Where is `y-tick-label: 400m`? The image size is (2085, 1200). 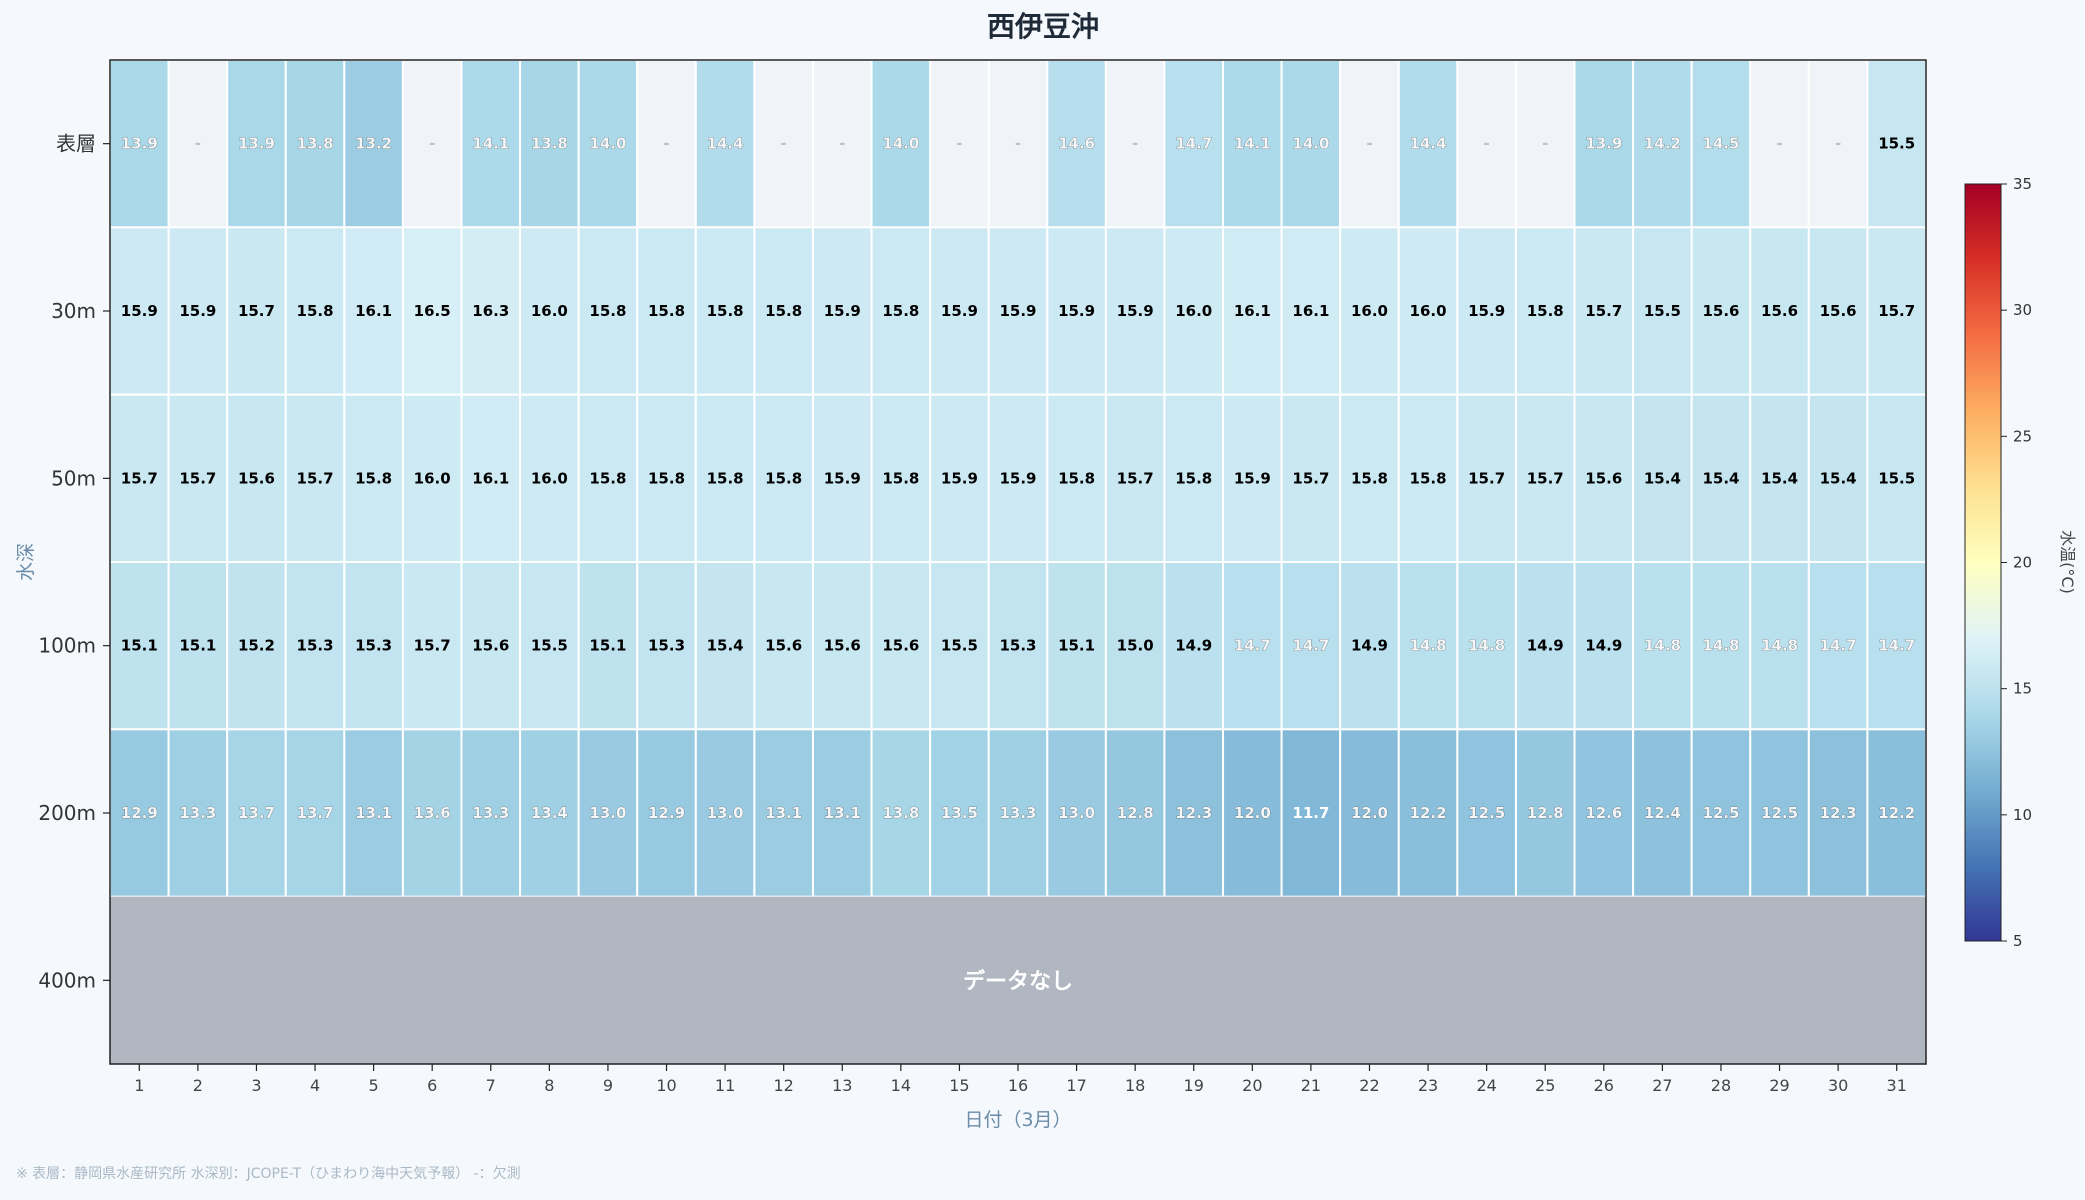
y-tick-label: 400m is located at coordinates (67, 980).